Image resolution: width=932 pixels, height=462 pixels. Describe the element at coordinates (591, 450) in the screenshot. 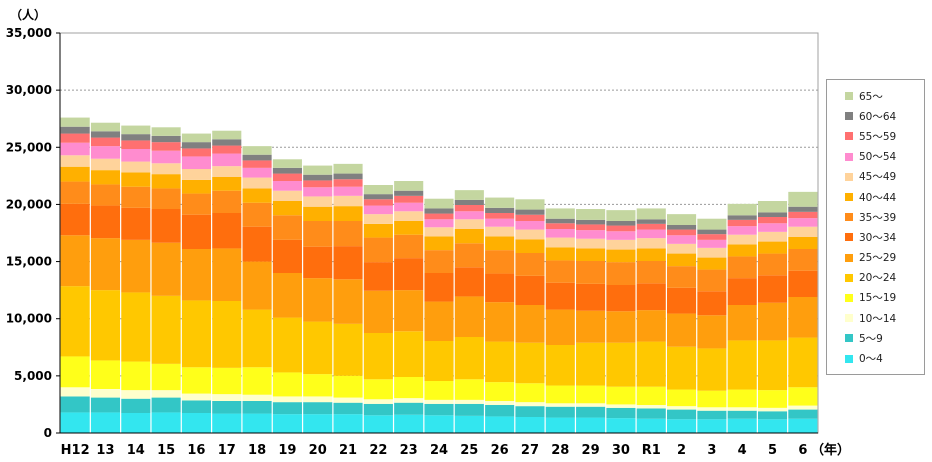

I see `x-tick-label: 29` at that location.